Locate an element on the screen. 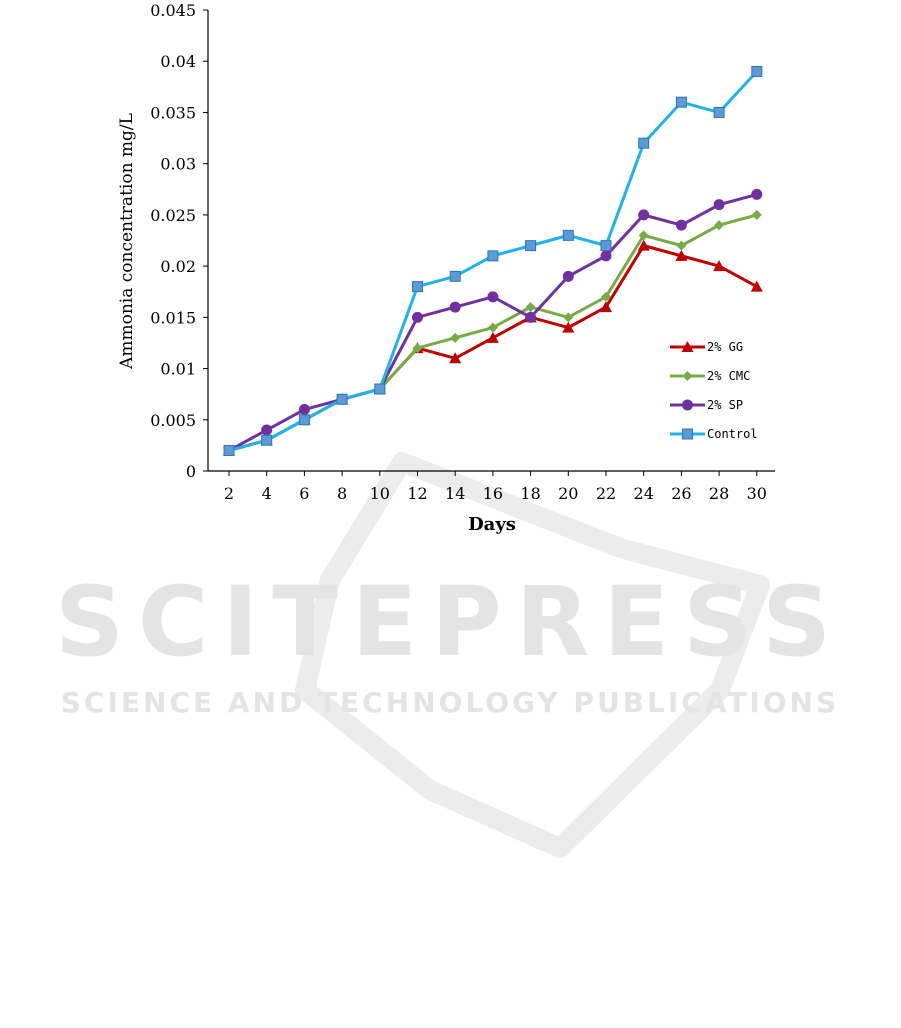  y-tick-label: 0 is located at coordinates (191, 471).